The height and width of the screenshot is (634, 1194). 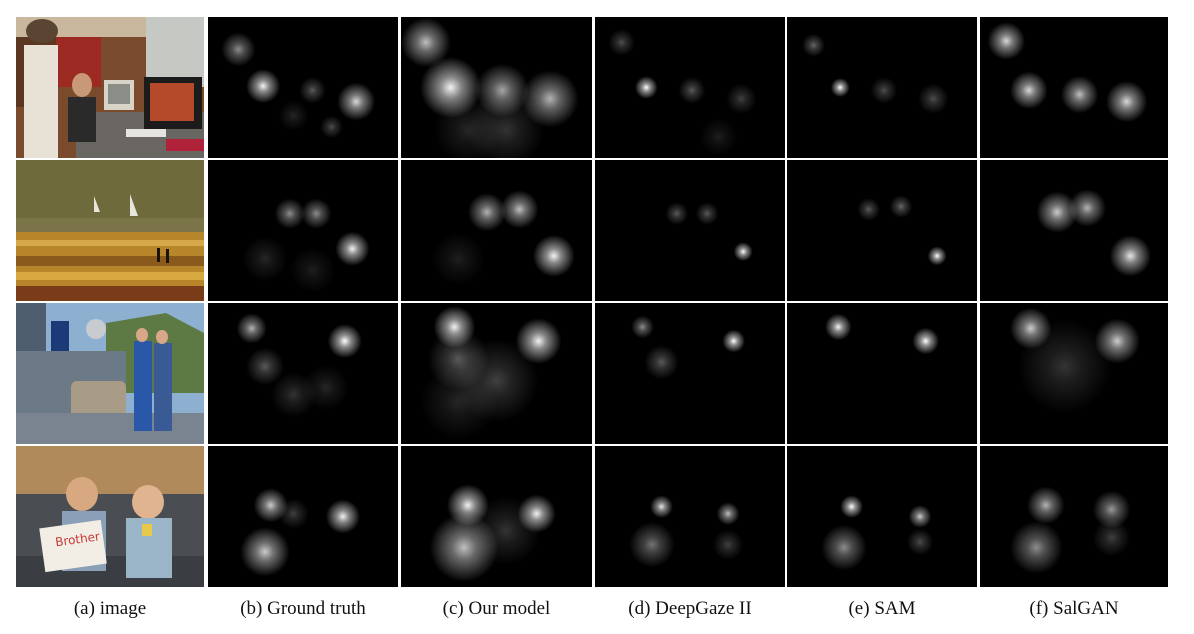 I want to click on saliency-map-salgan-ship-deck-people, so click(x=1074, y=373).